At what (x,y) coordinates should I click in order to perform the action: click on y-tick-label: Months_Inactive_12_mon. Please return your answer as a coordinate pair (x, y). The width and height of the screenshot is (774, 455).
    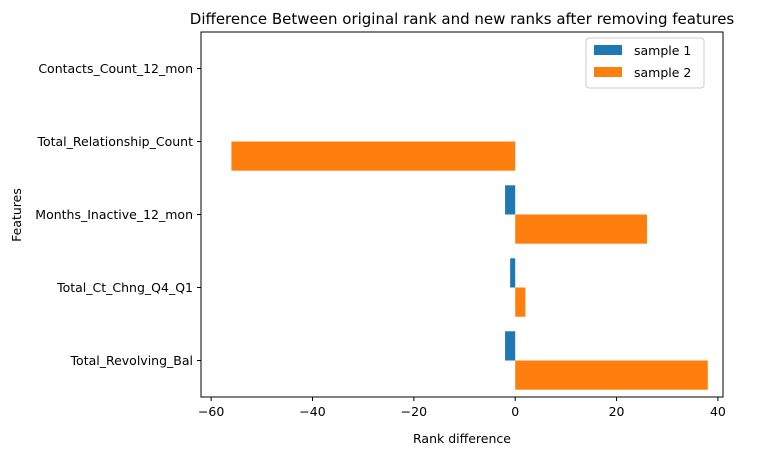
    Looking at the image, I should click on (114, 214).